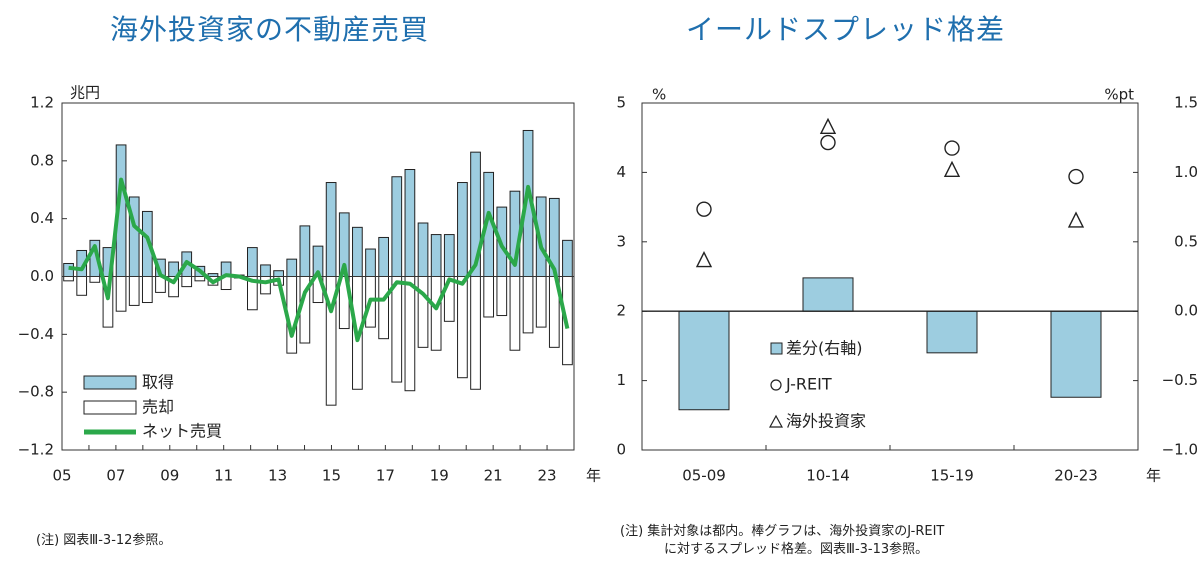  What do you see at coordinates (277, 476) in the screenshot?
I see `left-x-tick-label: 13` at bounding box center [277, 476].